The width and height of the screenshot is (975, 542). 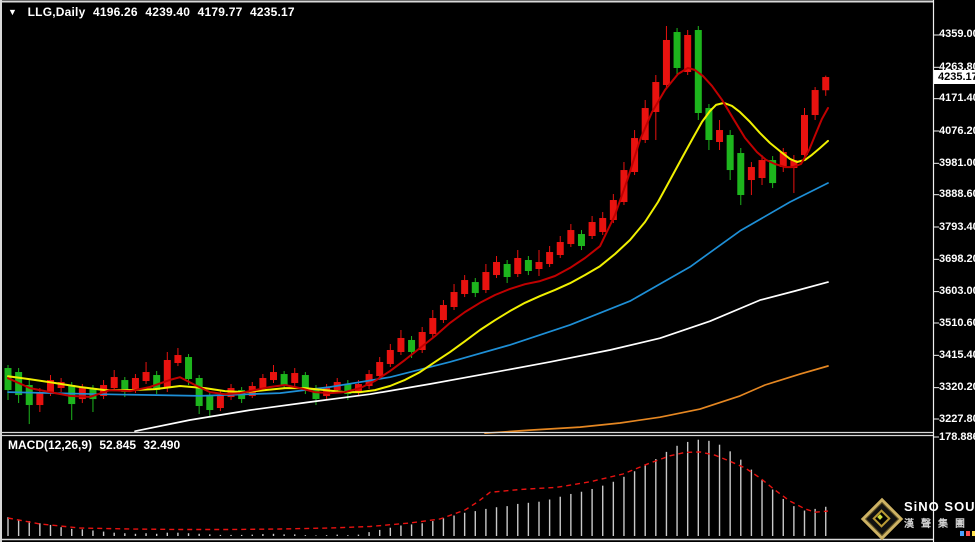 What do you see at coordinates (957, 66) in the screenshot?
I see `price-tick-label: 4263.80` at bounding box center [957, 66].